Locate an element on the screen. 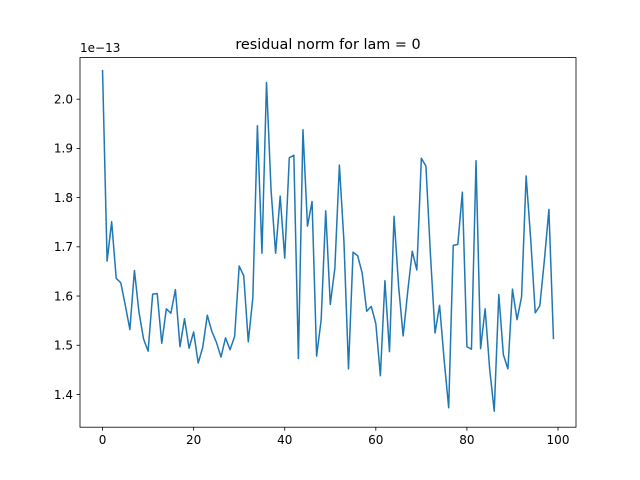  y-axis-offset-label: 1e−13 is located at coordinates (100, 48).